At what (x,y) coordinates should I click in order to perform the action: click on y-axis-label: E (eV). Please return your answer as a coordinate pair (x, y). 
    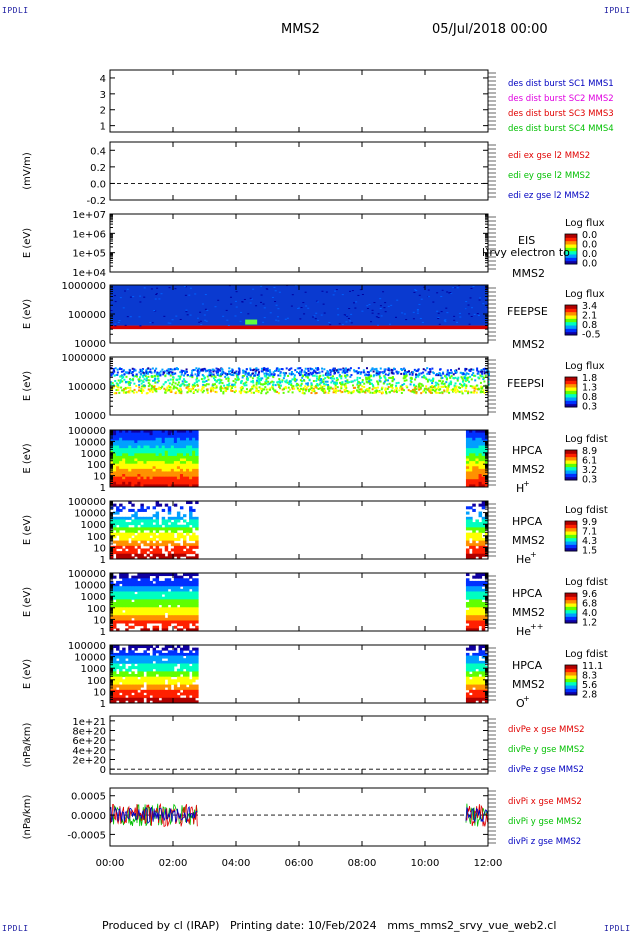
    Looking at the image, I should click on (27, 314).